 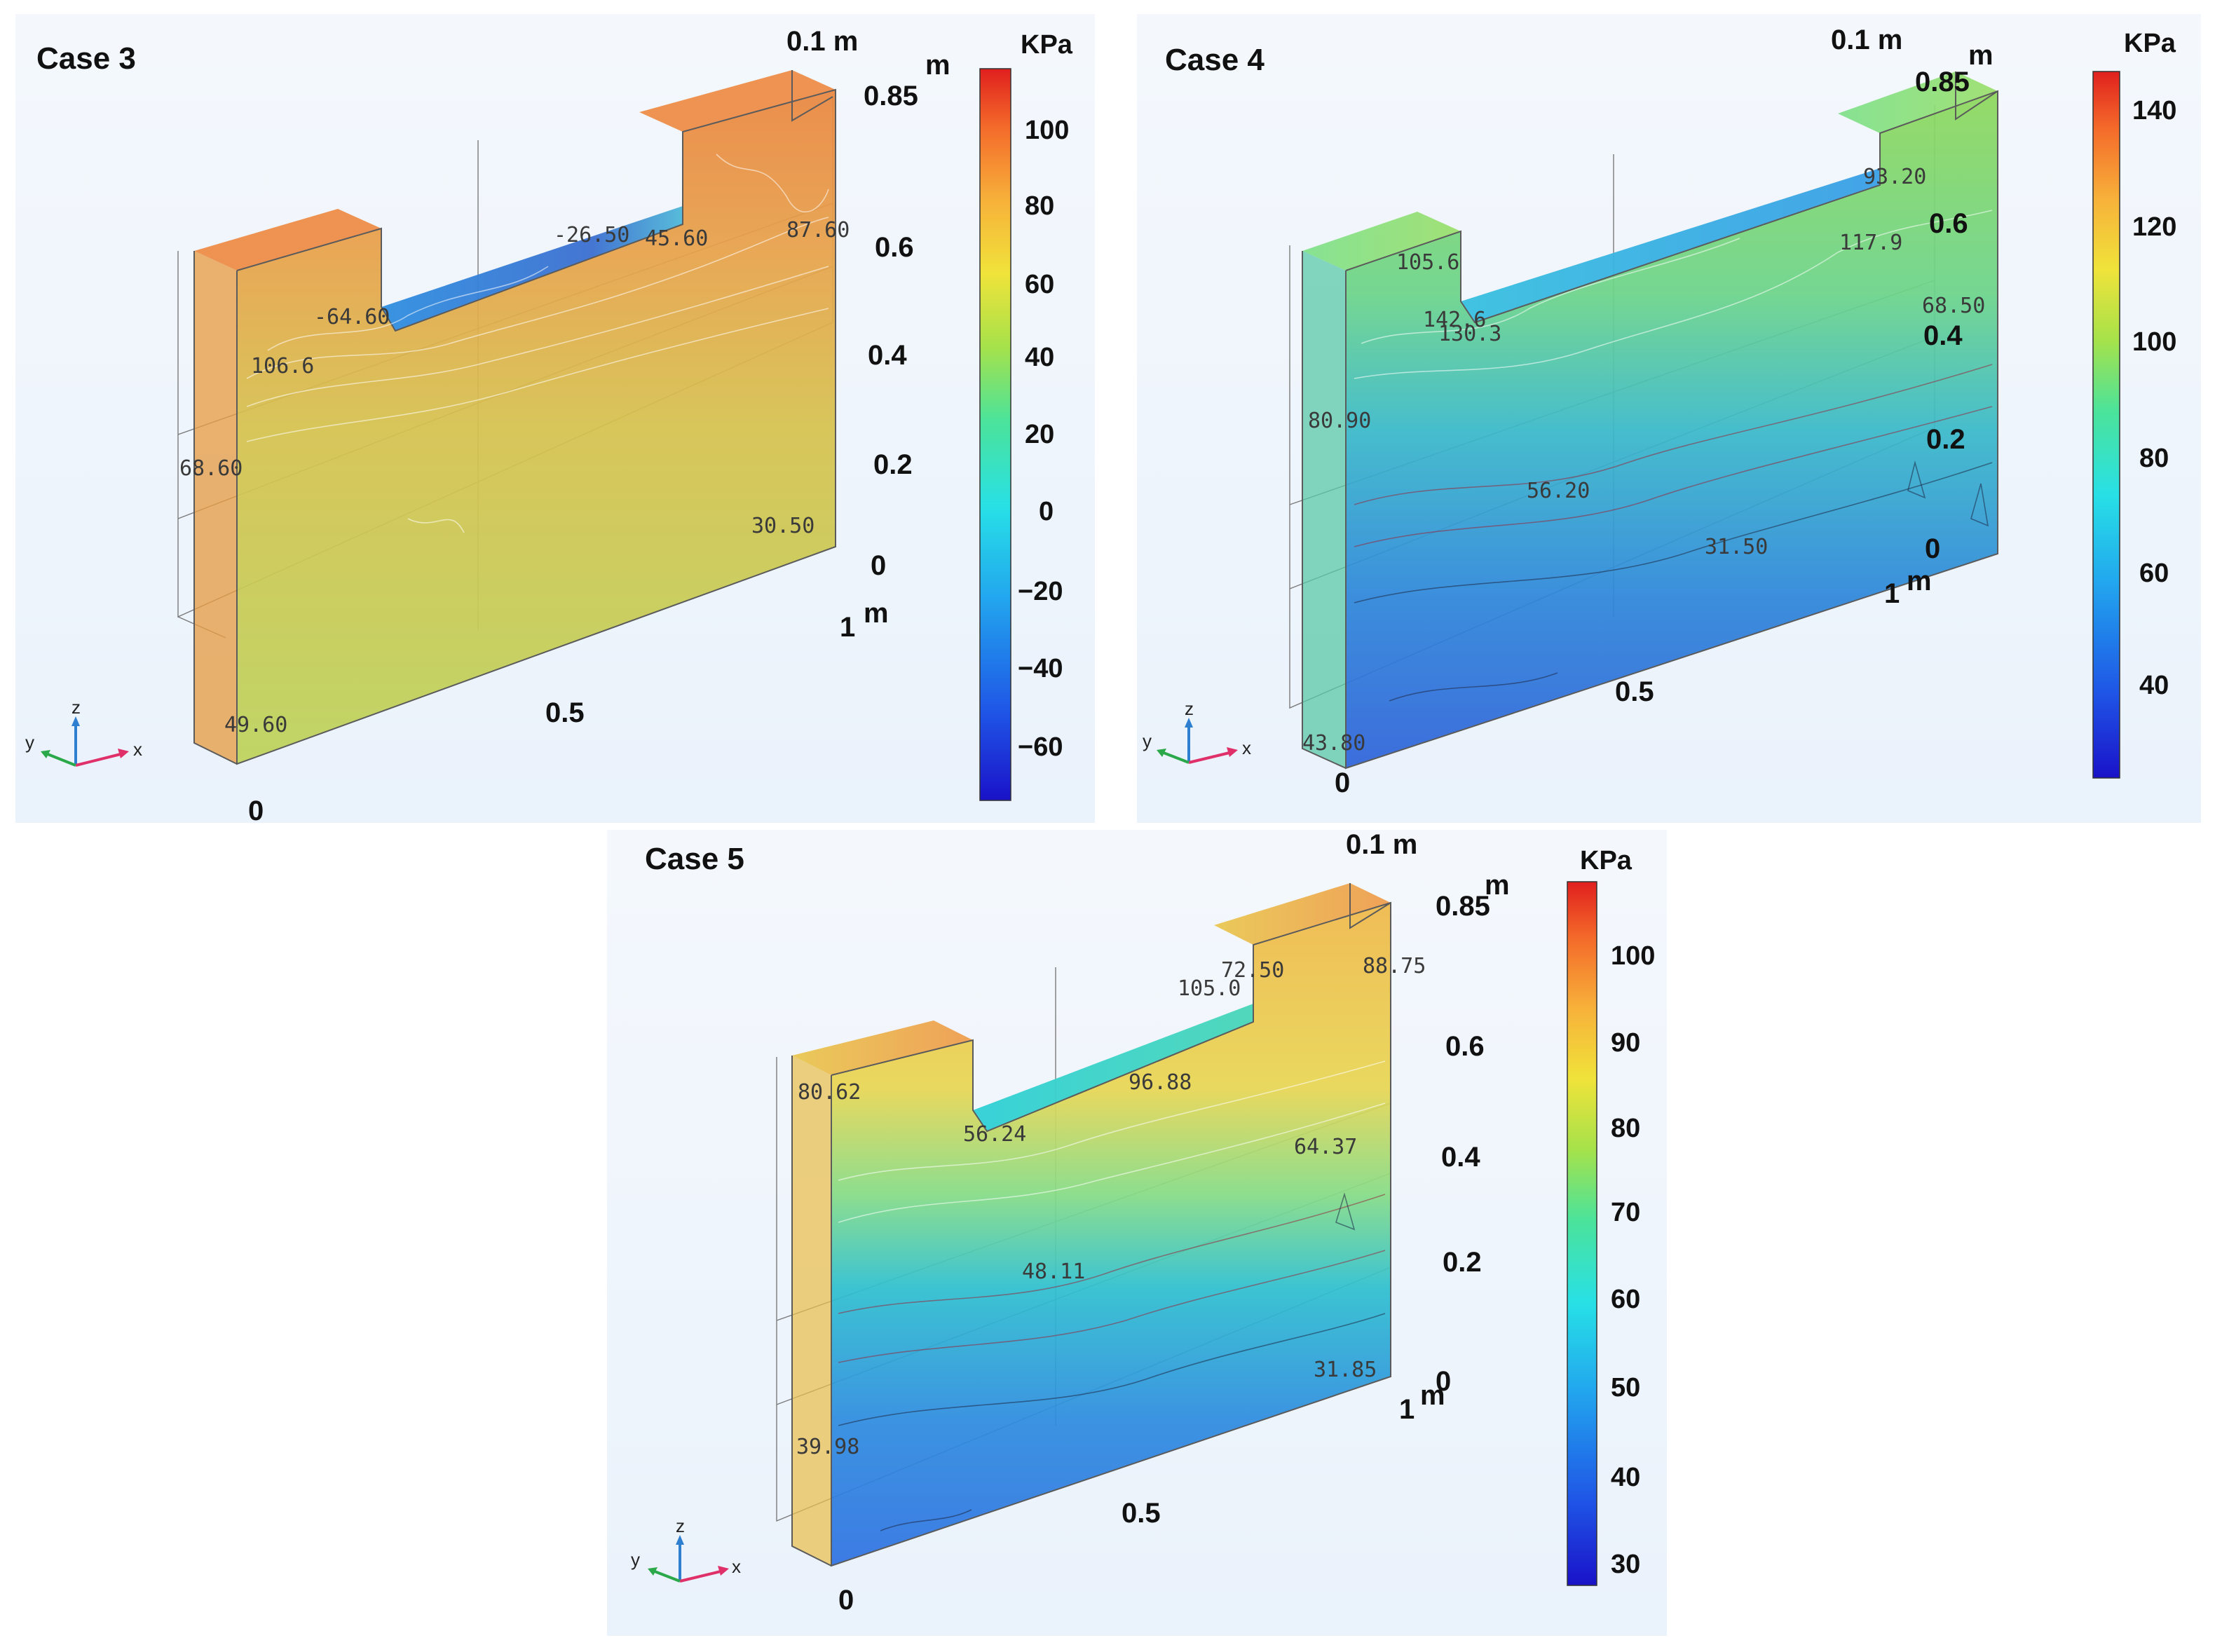 What do you see at coordinates (1670, 245) in the screenshot?
I see `case4-slot-floor` at bounding box center [1670, 245].